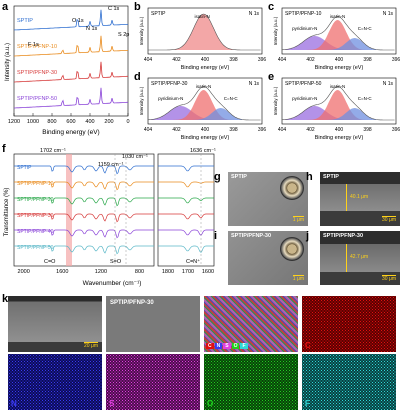 This screenshot has width=400, height=411. I want to click on eds-map-n: N, so click(55, 382).